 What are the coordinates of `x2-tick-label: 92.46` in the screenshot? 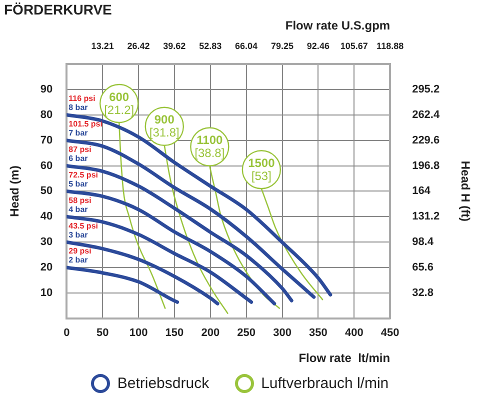 It's located at (318, 46).